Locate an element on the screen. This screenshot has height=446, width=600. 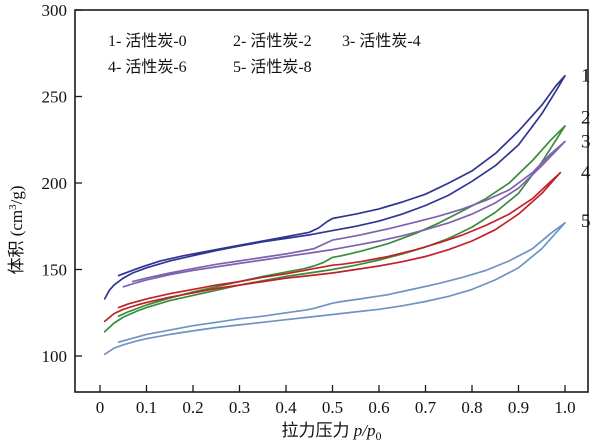
legend-item-3: 3- 活性炭-4 is located at coordinates (381, 41).